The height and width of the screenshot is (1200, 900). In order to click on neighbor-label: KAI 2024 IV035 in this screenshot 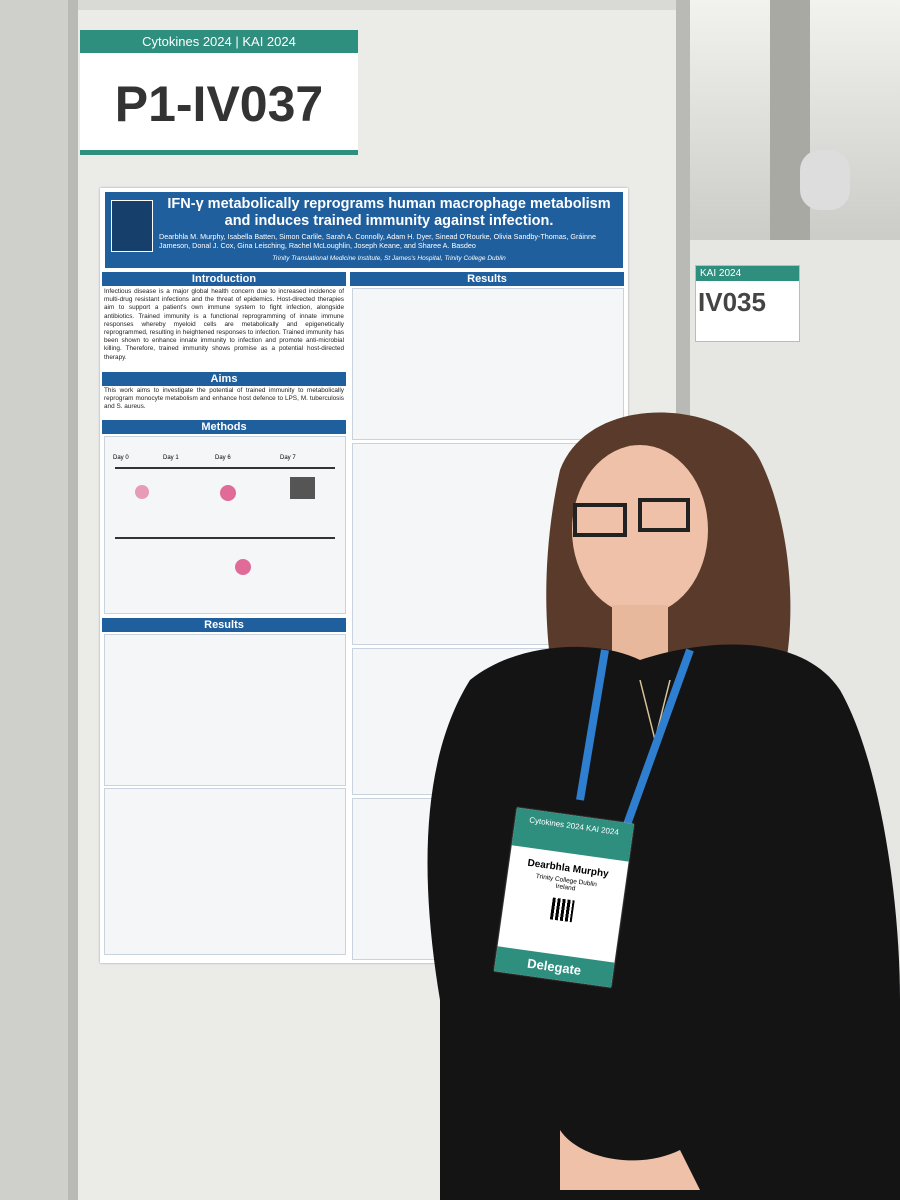, I will do `click(747, 303)`.